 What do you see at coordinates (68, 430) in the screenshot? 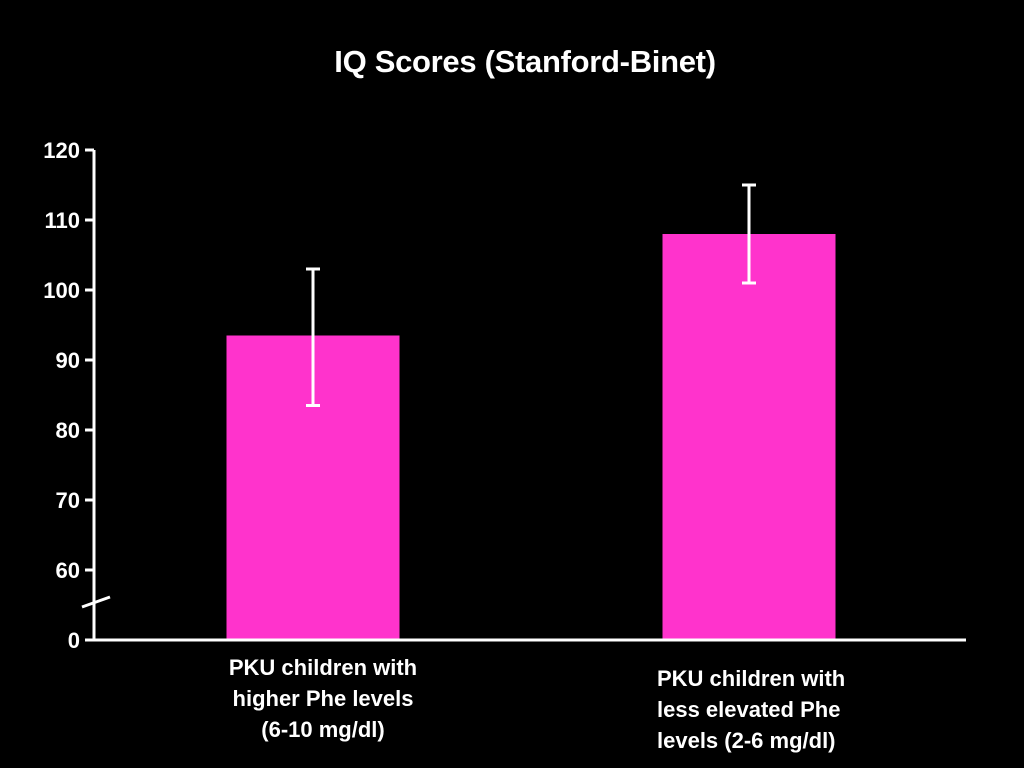
I see `y-tick-label: 80` at bounding box center [68, 430].